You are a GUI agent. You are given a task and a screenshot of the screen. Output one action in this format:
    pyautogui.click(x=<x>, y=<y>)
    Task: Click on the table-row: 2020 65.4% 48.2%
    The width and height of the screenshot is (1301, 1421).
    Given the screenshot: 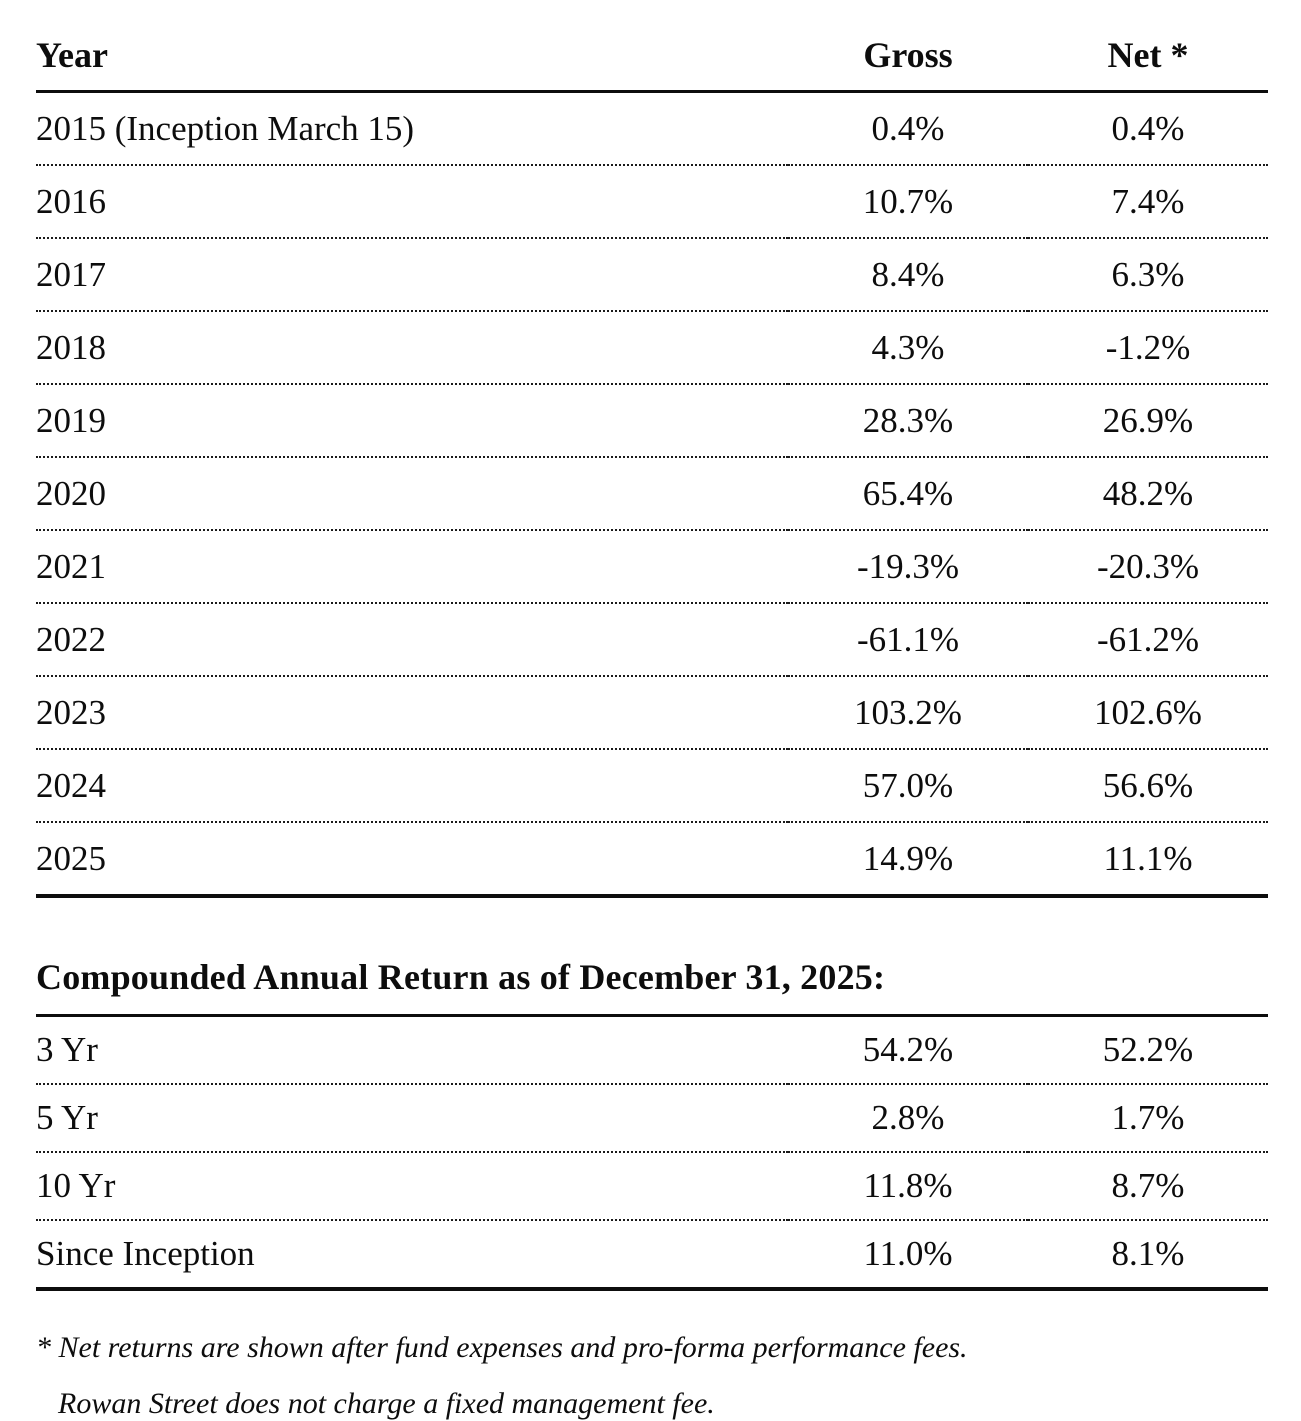 What is the action you would take?
    pyautogui.click(x=652, y=494)
    